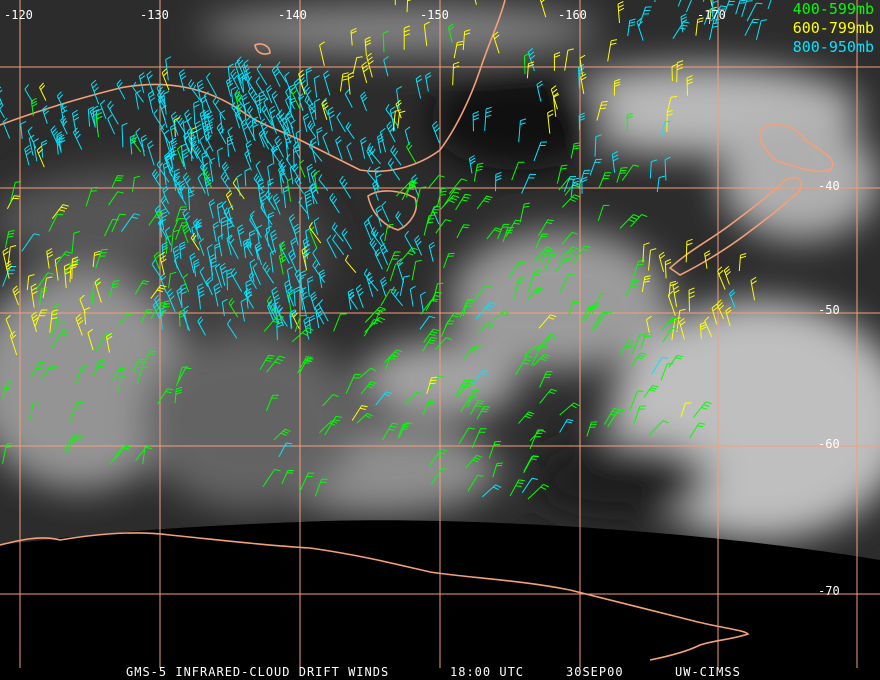  I want to click on latitude-label: -60, so click(829, 444).